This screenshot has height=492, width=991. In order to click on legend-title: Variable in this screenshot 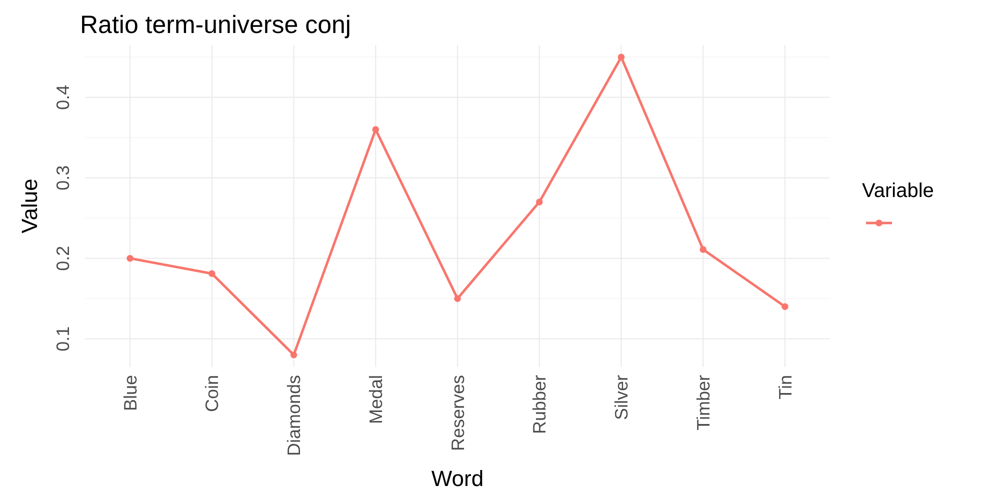, I will do `click(898, 191)`.